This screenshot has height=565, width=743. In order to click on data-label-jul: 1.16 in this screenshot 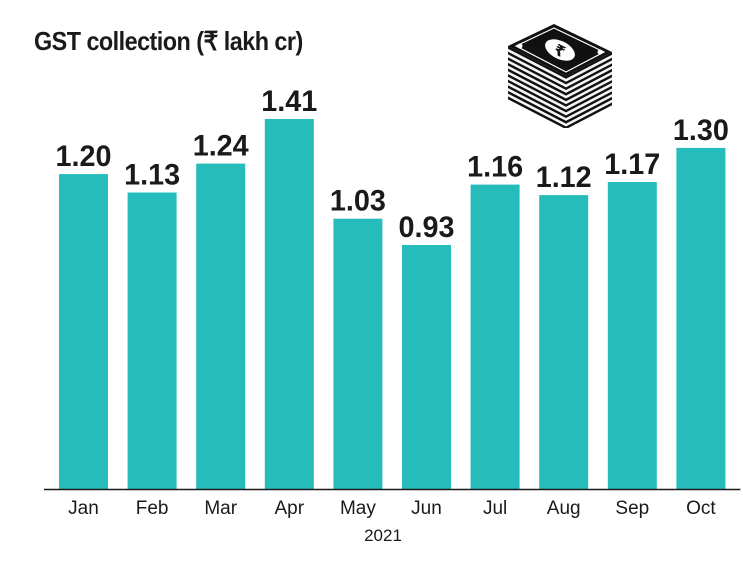, I will do `click(495, 167)`.